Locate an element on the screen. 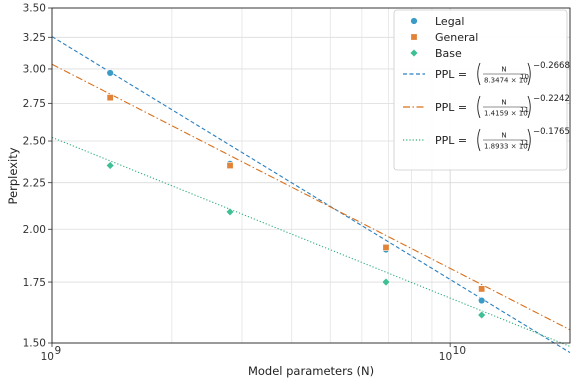 This screenshot has height=381, width=571. legend-label: Base is located at coordinates (448, 53).